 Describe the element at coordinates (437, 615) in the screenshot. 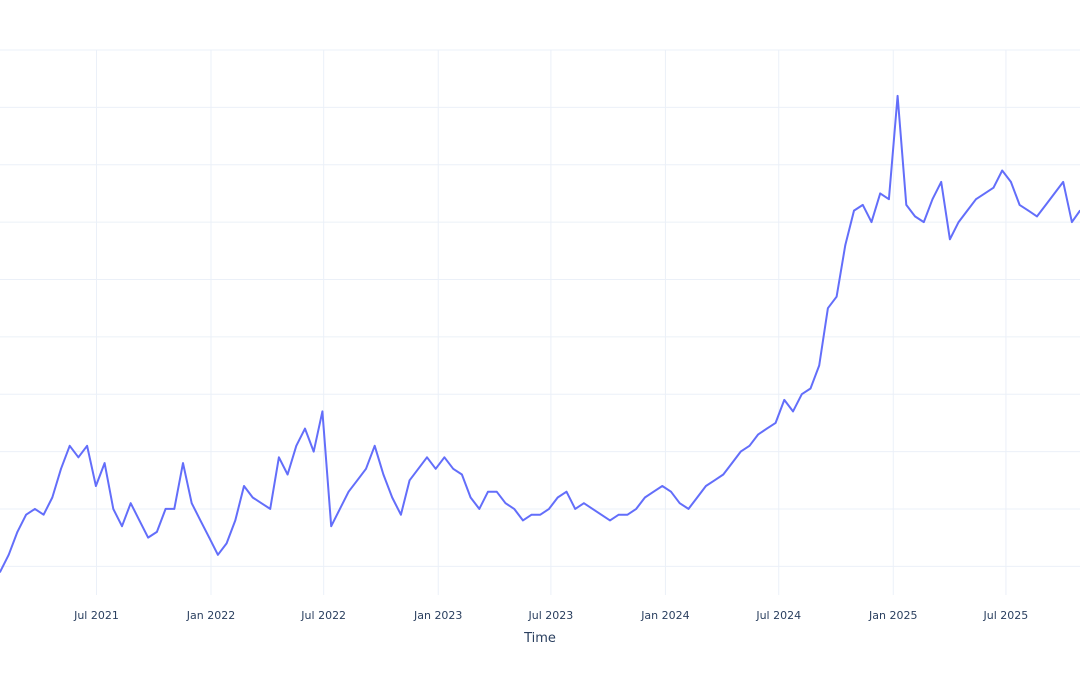

I see `x-tick-label: Jan 2023` at that location.